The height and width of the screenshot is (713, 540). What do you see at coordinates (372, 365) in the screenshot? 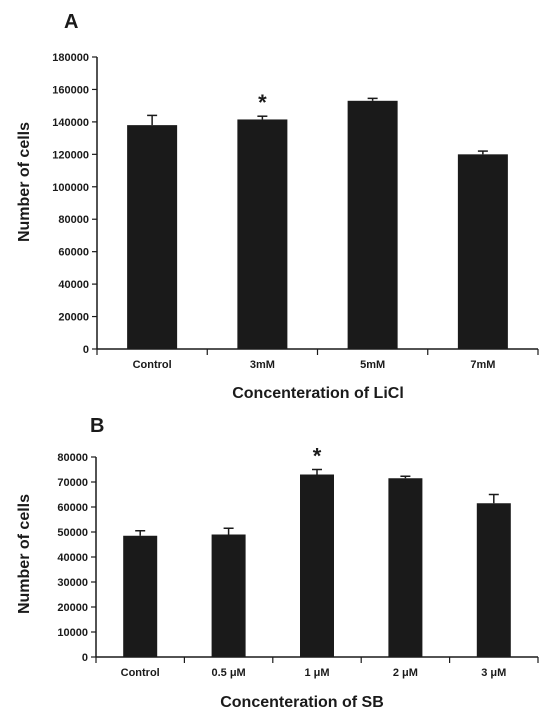
I see `x-tick-label: 5mM` at bounding box center [372, 365].